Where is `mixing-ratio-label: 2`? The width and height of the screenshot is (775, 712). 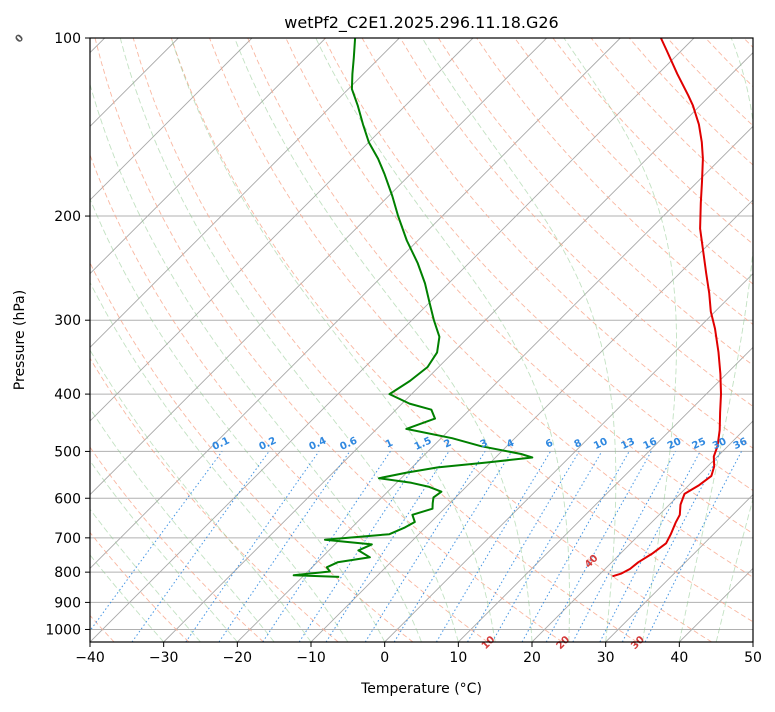 mixing-ratio-label: 2 is located at coordinates (447, 444).